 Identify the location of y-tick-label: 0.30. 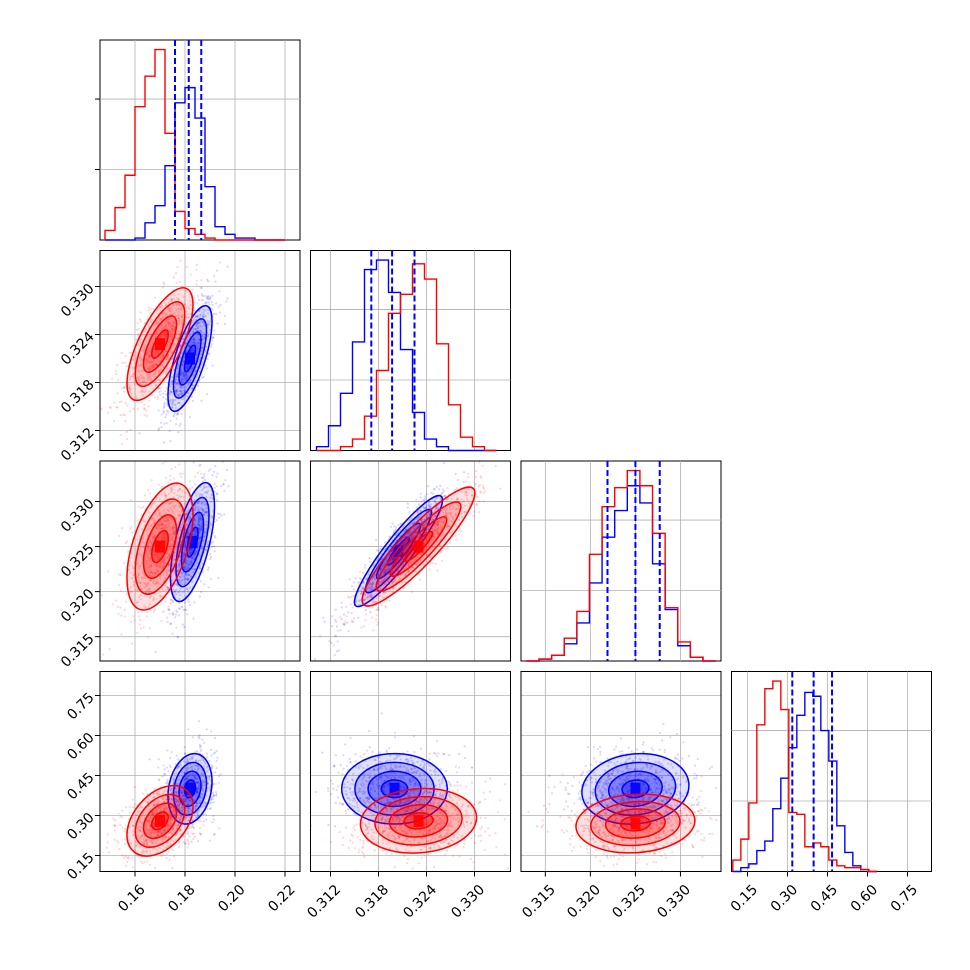
(80, 826).